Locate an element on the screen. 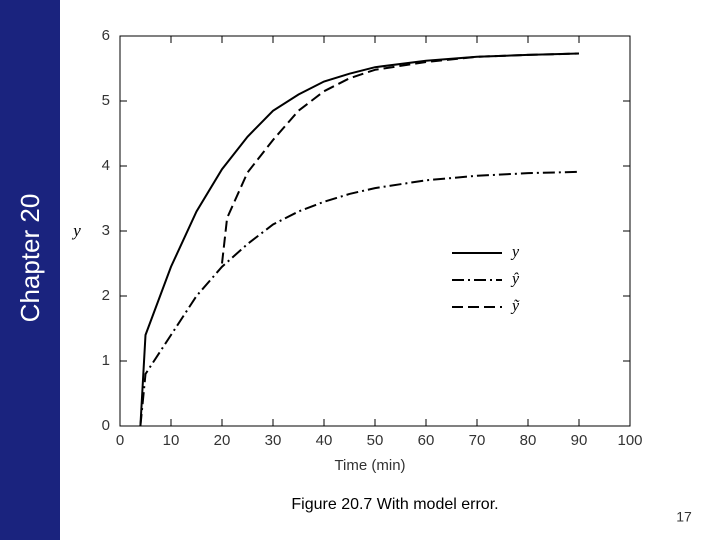 This screenshot has height=545, width=720. y-tick-label: 2 is located at coordinates (106, 295).